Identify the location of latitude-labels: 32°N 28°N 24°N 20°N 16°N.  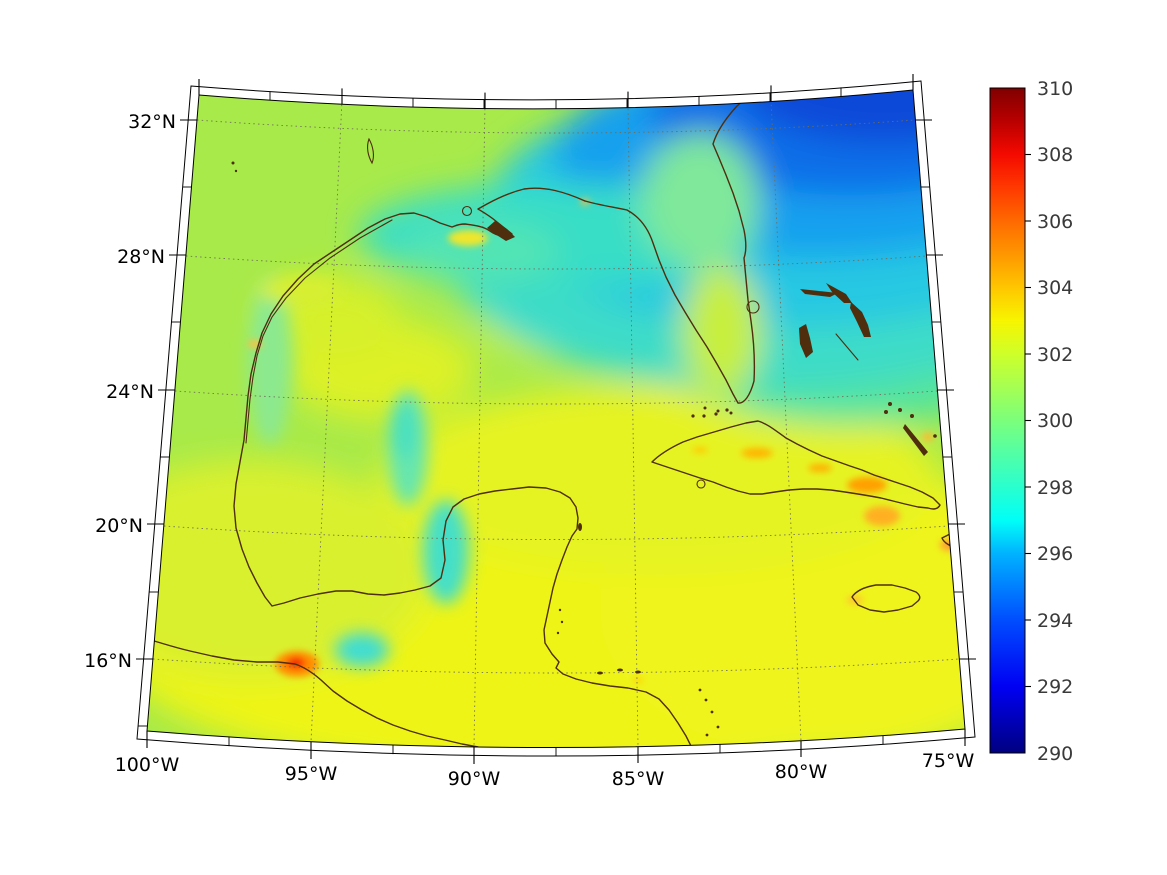
(130, 391).